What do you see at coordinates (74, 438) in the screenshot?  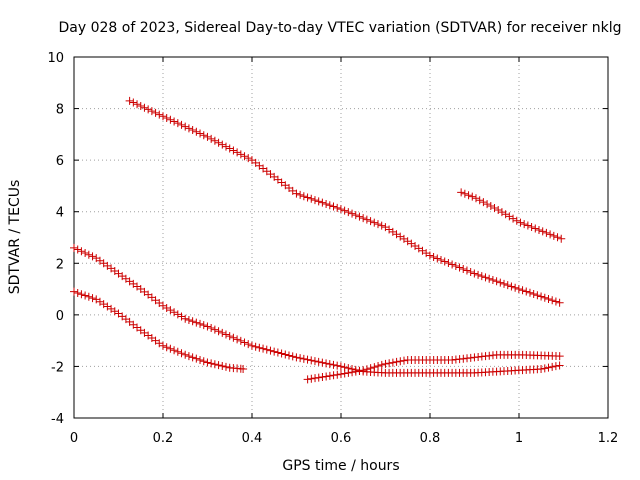 I see `x-tick-label: 0` at bounding box center [74, 438].